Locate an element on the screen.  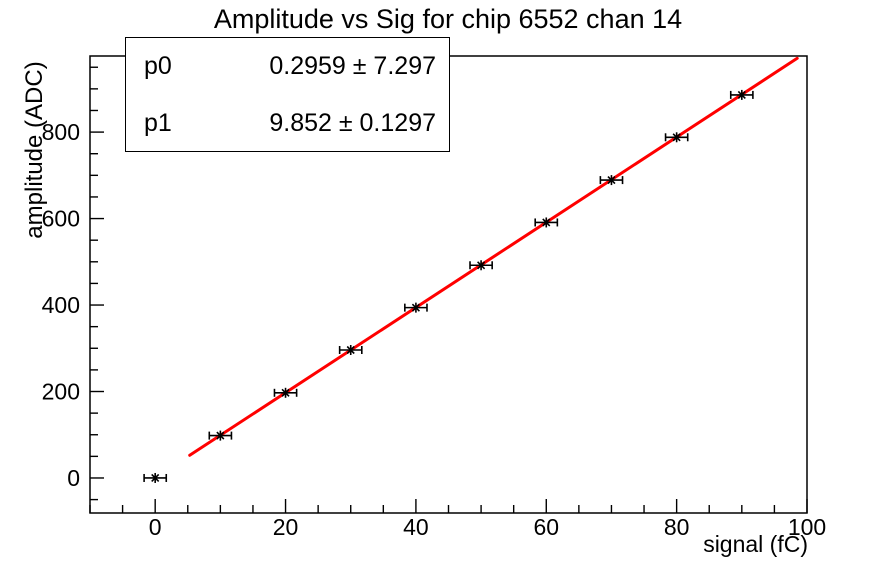
x-tick-label: 0 is located at coordinates (155, 527).